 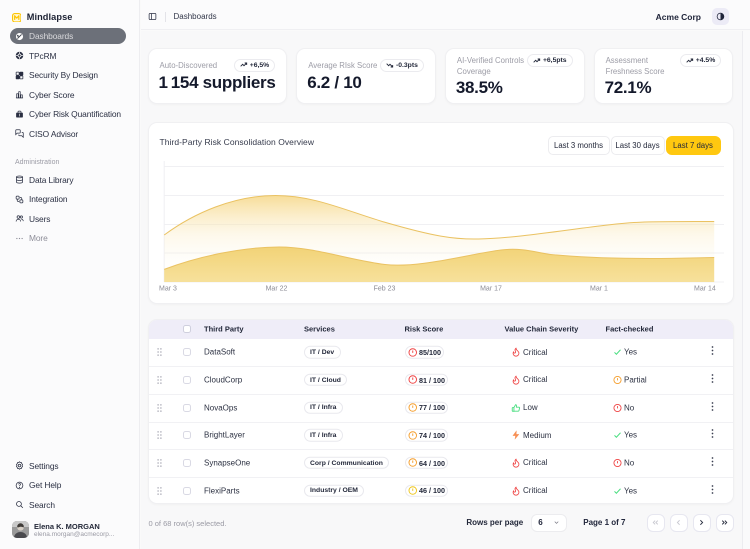 What do you see at coordinates (705, 289) in the screenshot?
I see `svg-text: Mar 14` at bounding box center [705, 289].